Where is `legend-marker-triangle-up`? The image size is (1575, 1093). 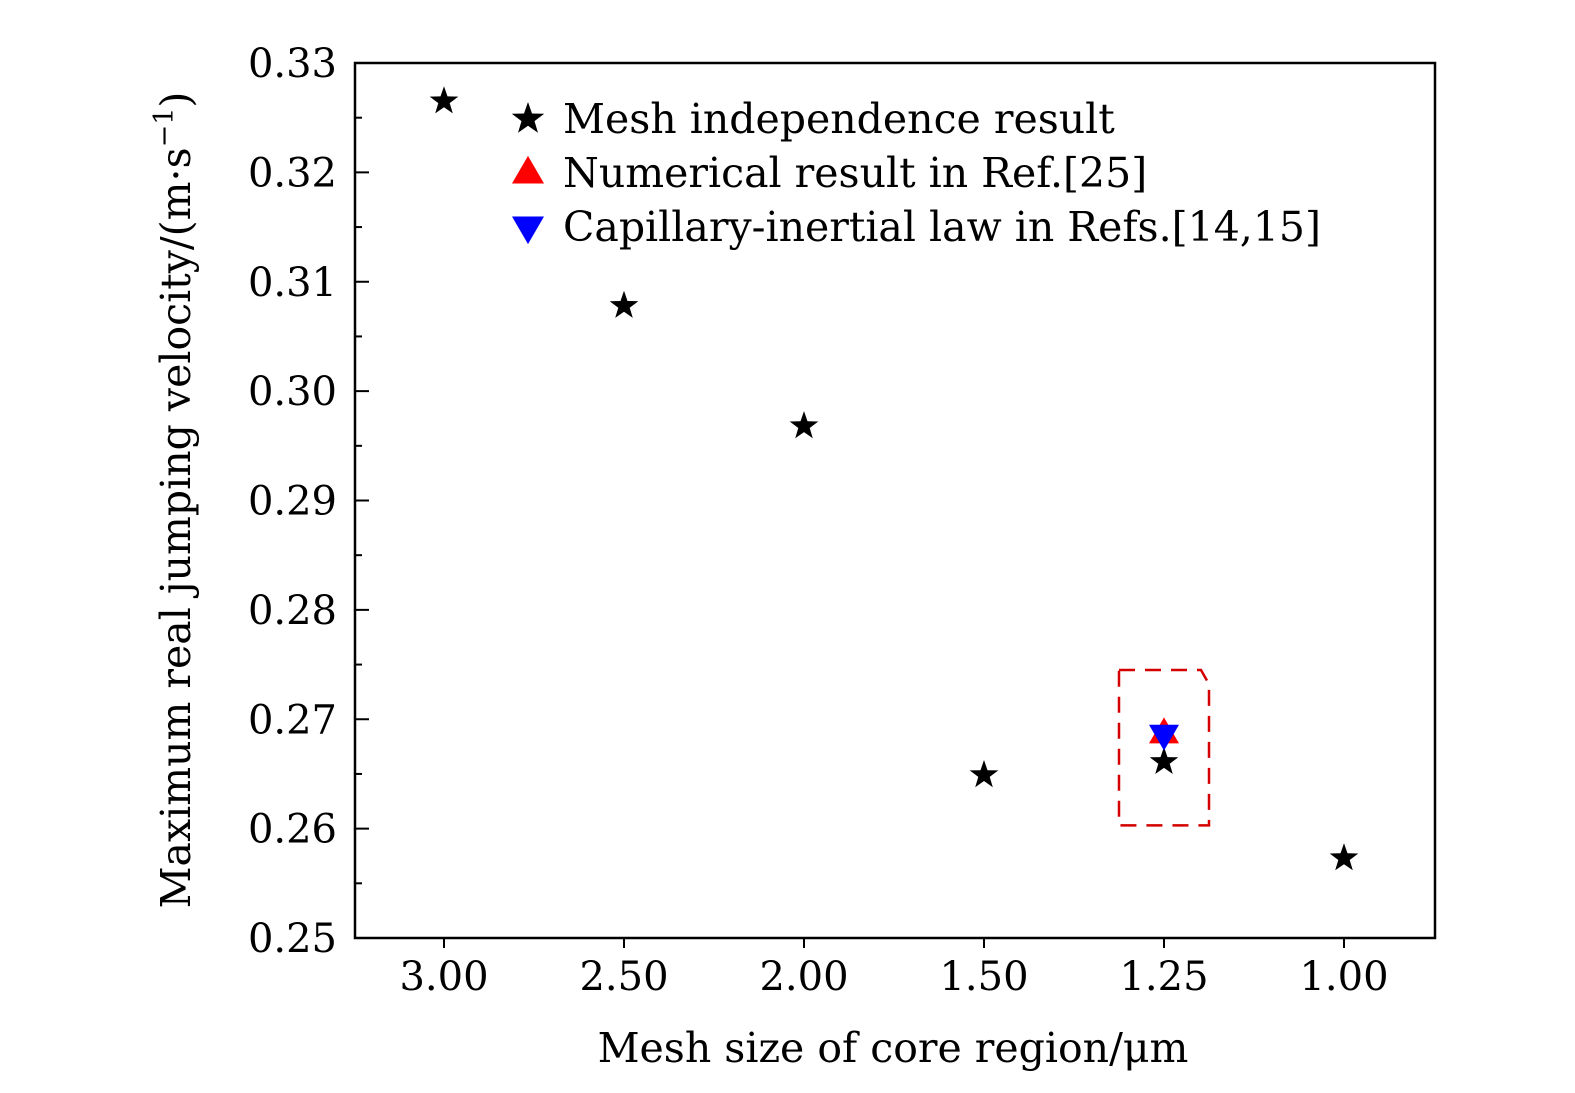 legend-marker-triangle-up is located at coordinates (528, 169).